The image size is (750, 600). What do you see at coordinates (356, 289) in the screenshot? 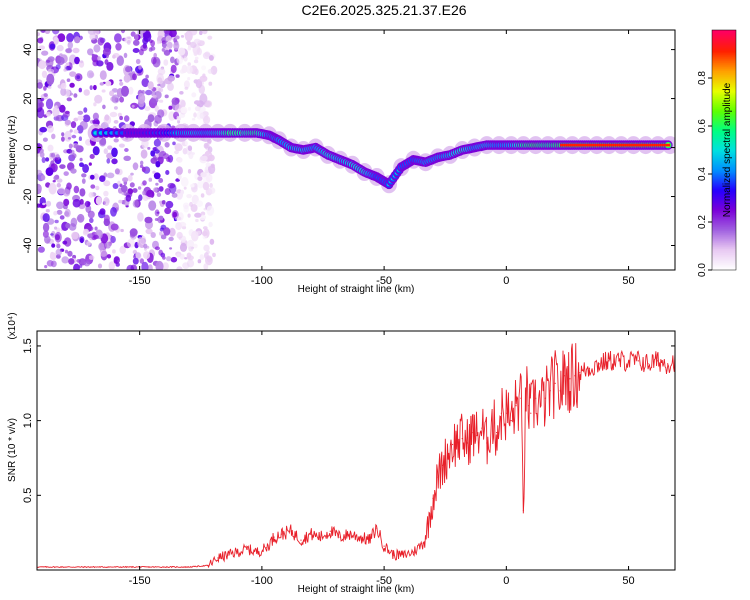
I see `spectrogram-x-label: Height of straight line (km)` at bounding box center [356, 289].